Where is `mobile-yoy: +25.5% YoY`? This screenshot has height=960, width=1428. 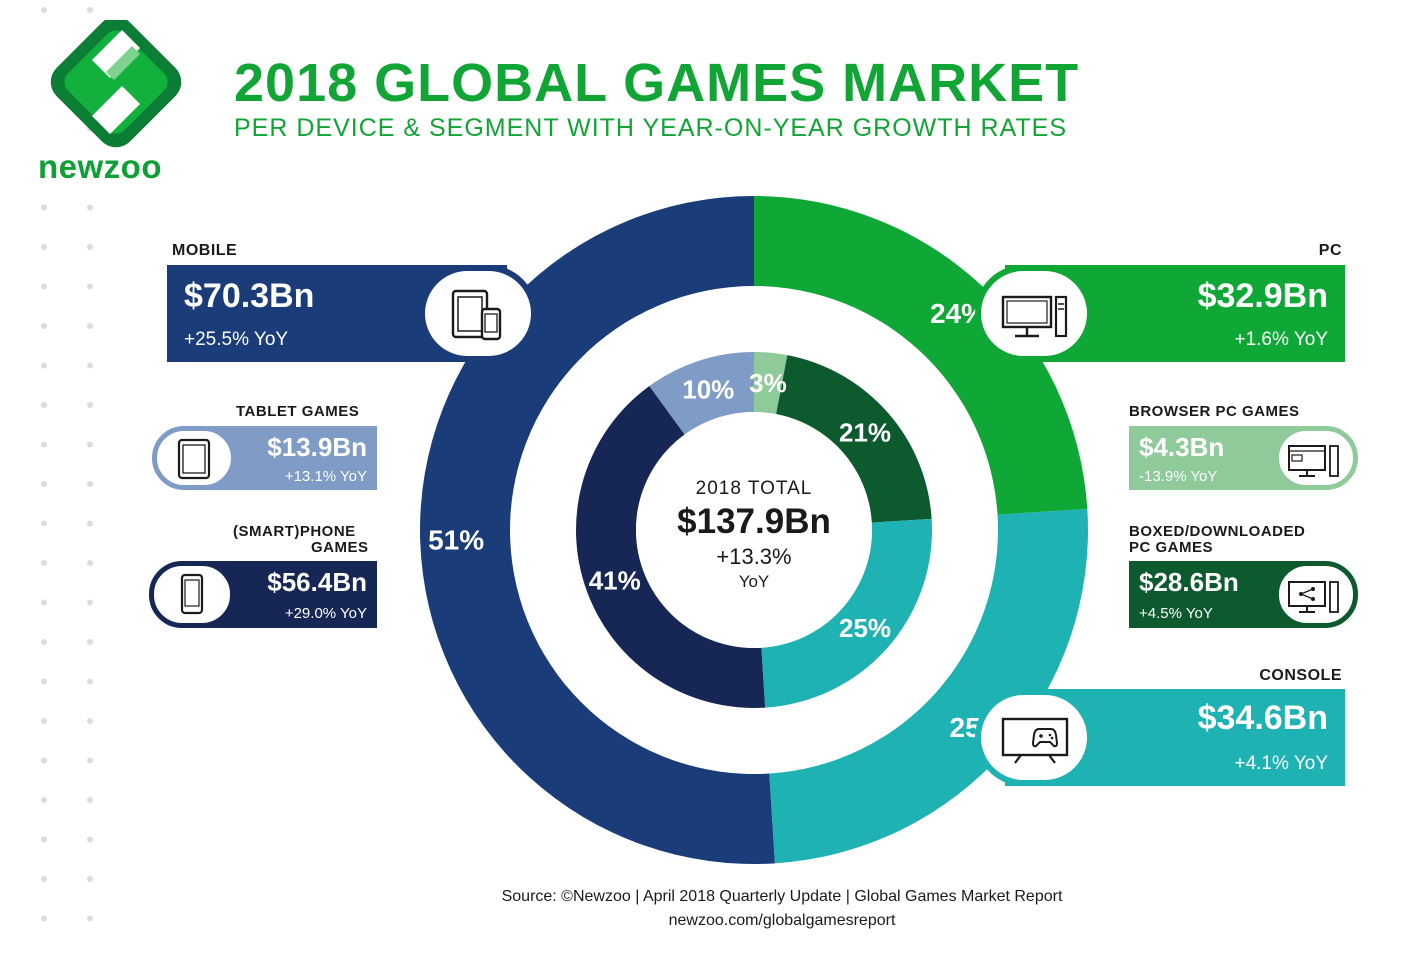 mobile-yoy: +25.5% YoY is located at coordinates (236, 339).